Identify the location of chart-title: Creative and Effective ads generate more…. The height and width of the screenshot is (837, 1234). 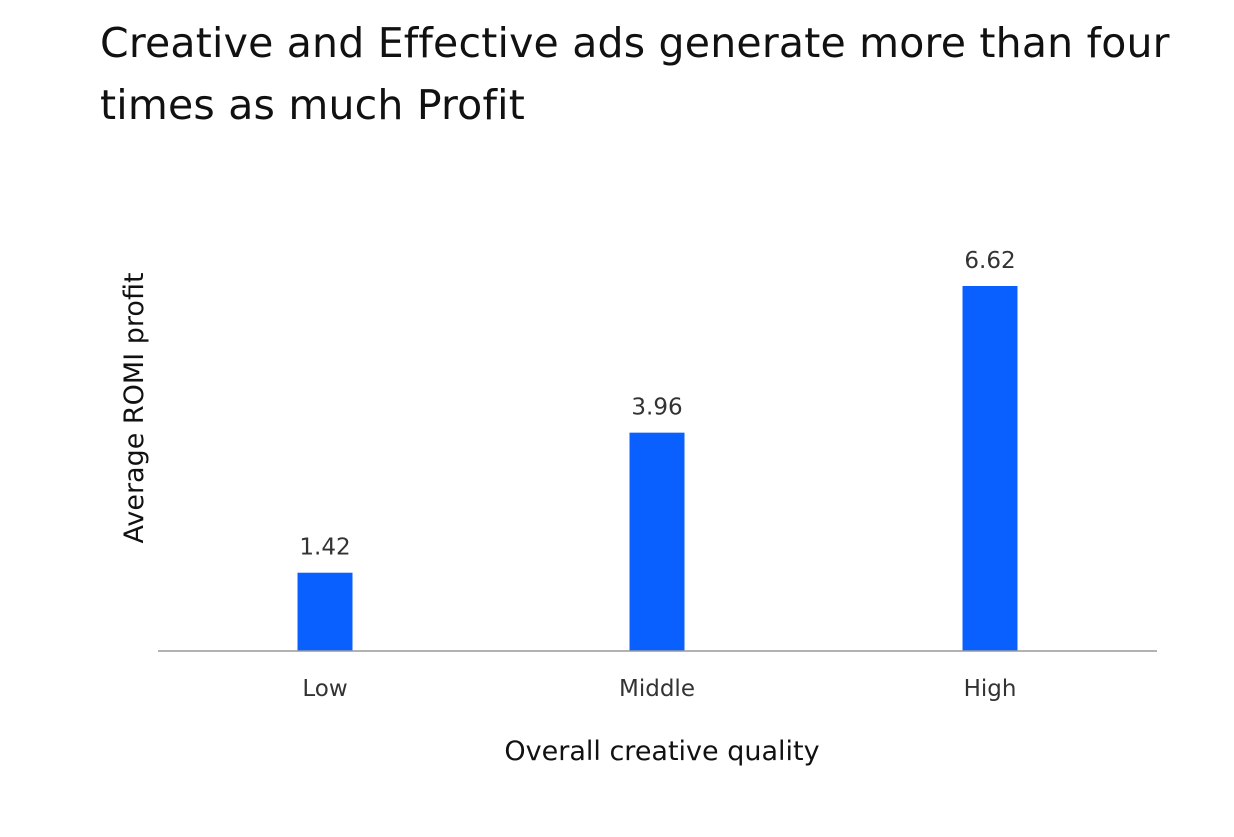
(635, 74).